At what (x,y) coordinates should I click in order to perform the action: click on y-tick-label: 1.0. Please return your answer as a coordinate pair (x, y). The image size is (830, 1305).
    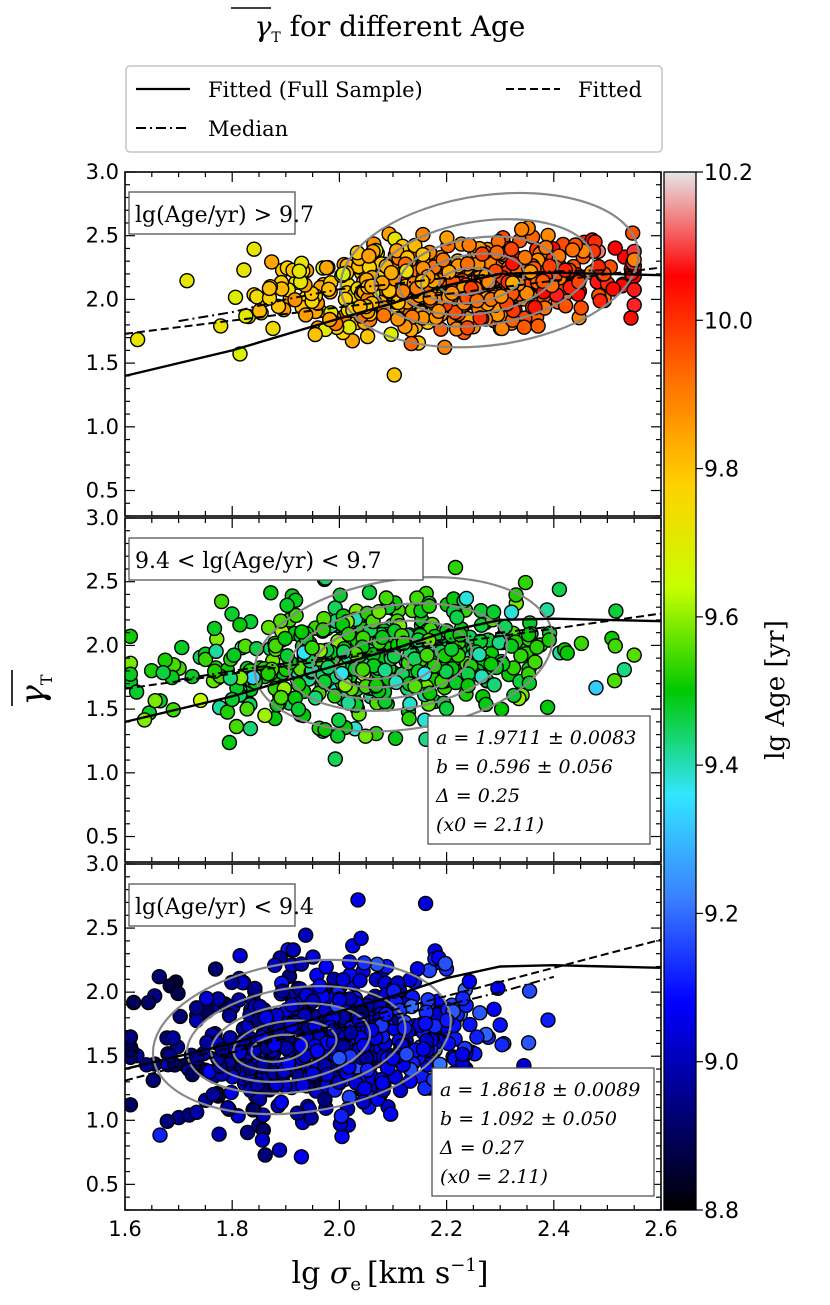
    Looking at the image, I should click on (102, 773).